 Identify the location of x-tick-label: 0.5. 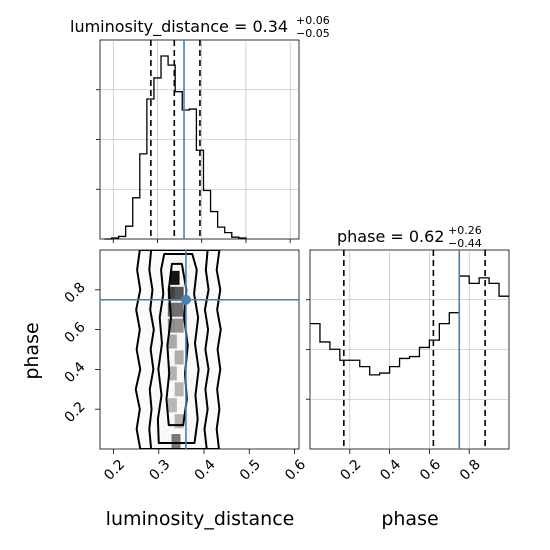
(250, 470).